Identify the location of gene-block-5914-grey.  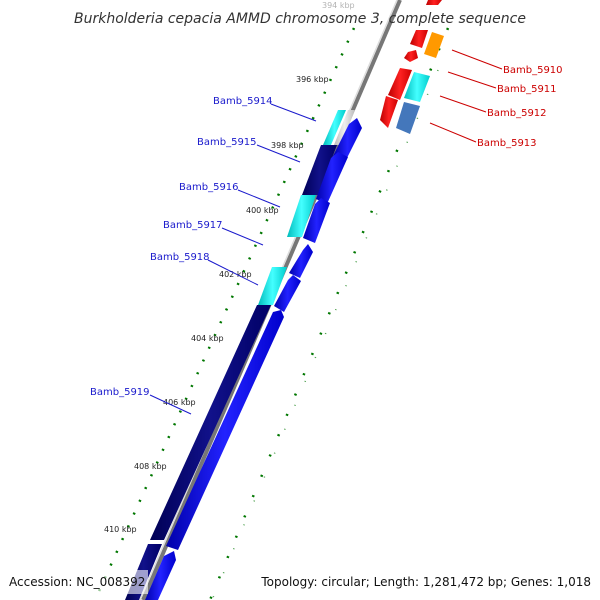
(344, 127).